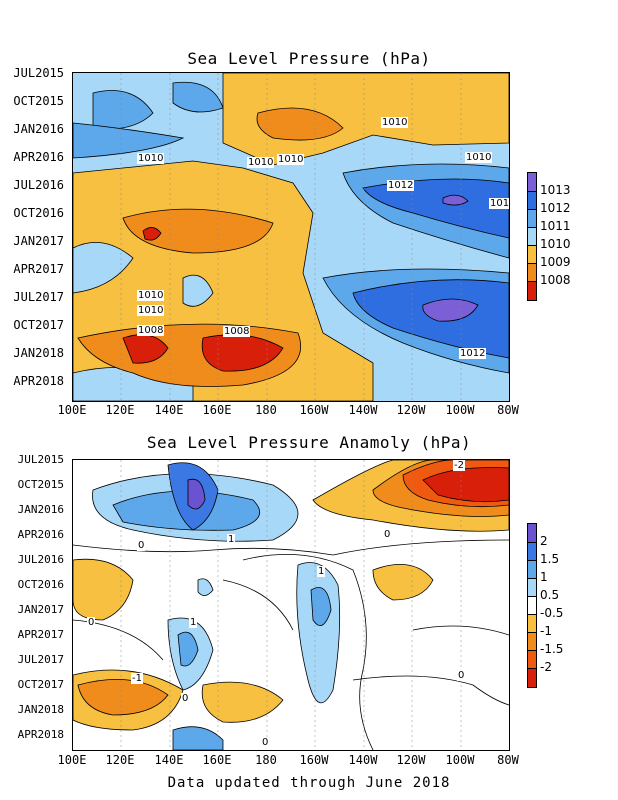 This screenshot has width=618, height=800. I want to click on colorbar-label: 2, so click(544, 541).